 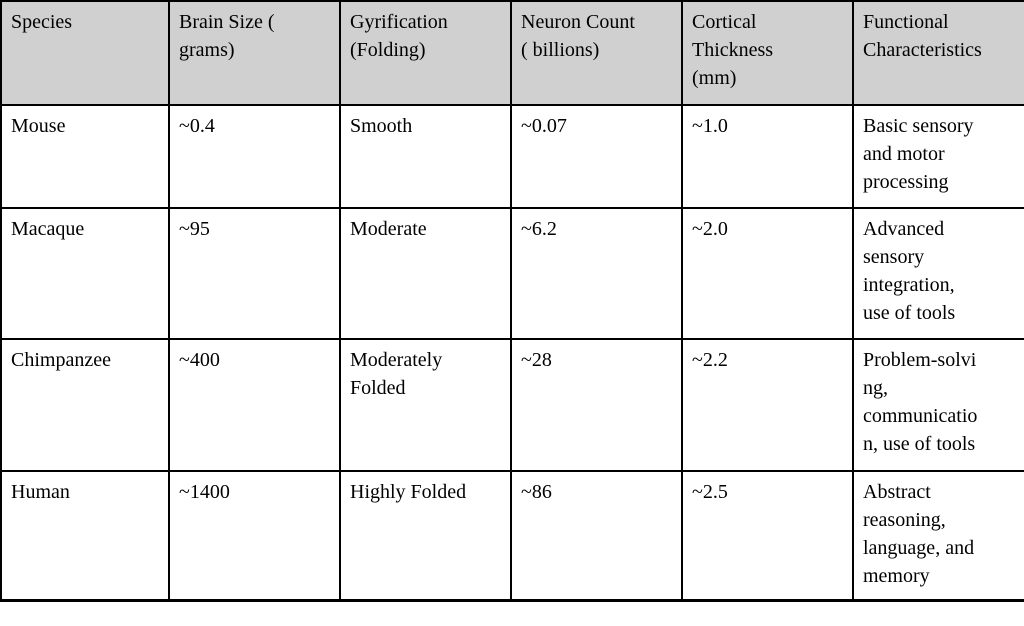 I want to click on cell-neuron-count: ~6.2, so click(x=596, y=273).